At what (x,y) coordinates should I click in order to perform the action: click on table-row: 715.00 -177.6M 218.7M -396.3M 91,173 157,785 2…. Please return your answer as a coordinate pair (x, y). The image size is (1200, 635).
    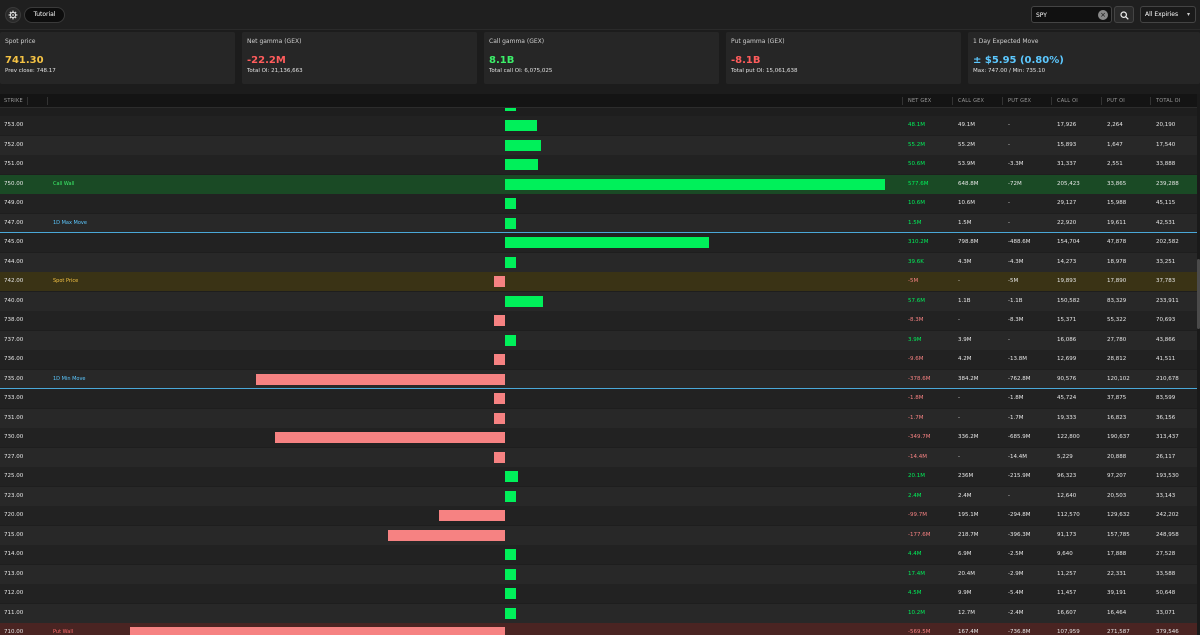
    Looking at the image, I should click on (598, 535).